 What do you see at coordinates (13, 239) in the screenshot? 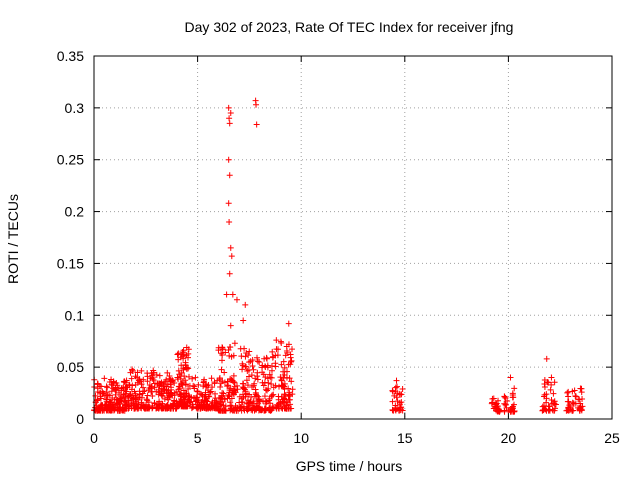
I see `y-axis-label: ROTI / TECUs` at bounding box center [13, 239].